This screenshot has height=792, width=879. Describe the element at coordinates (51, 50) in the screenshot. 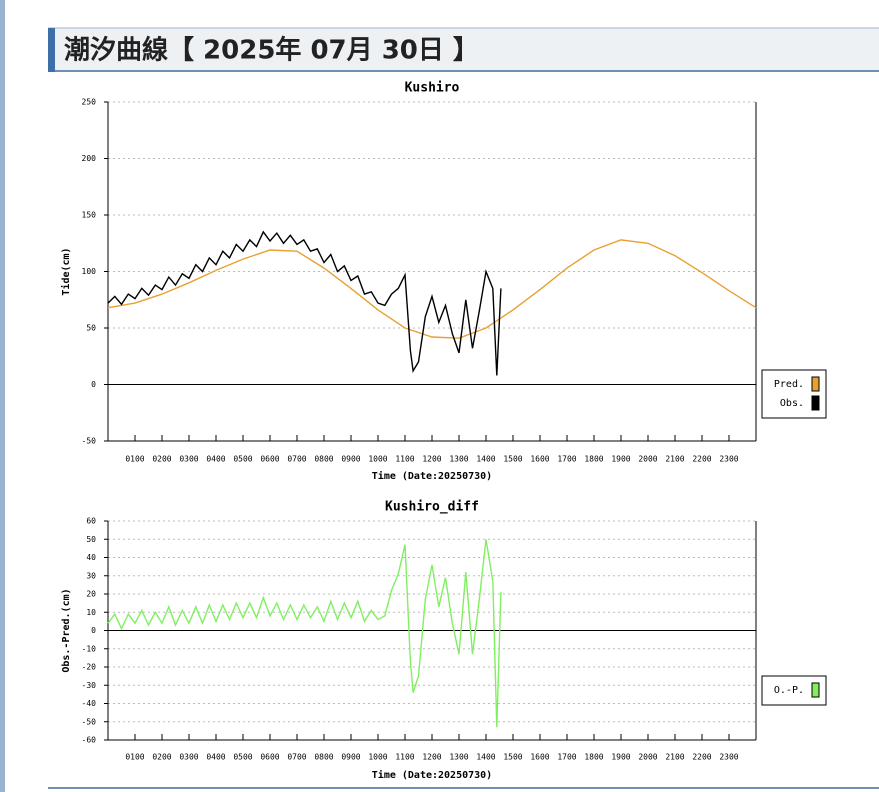

I see `header-bar` at that location.